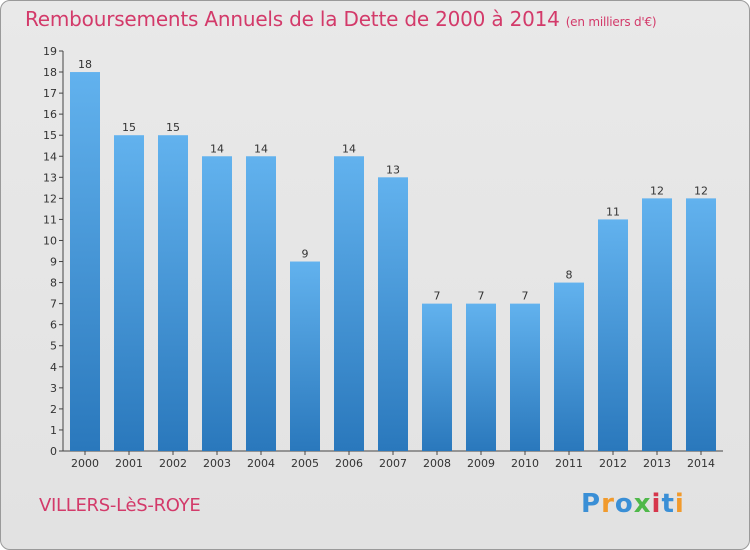  Describe the element at coordinates (50, 51) in the screenshot. I see `y-tick-label: 19` at that location.